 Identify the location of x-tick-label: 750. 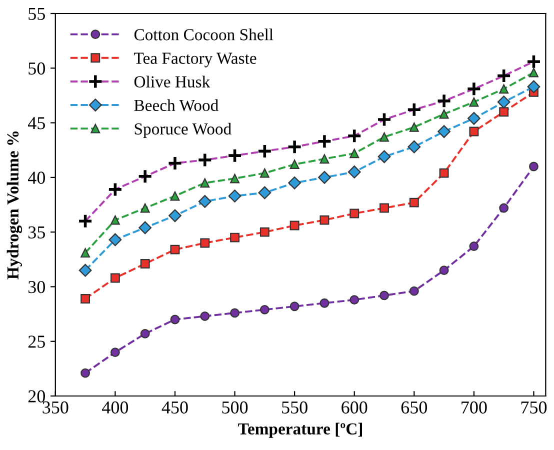
(534, 407).